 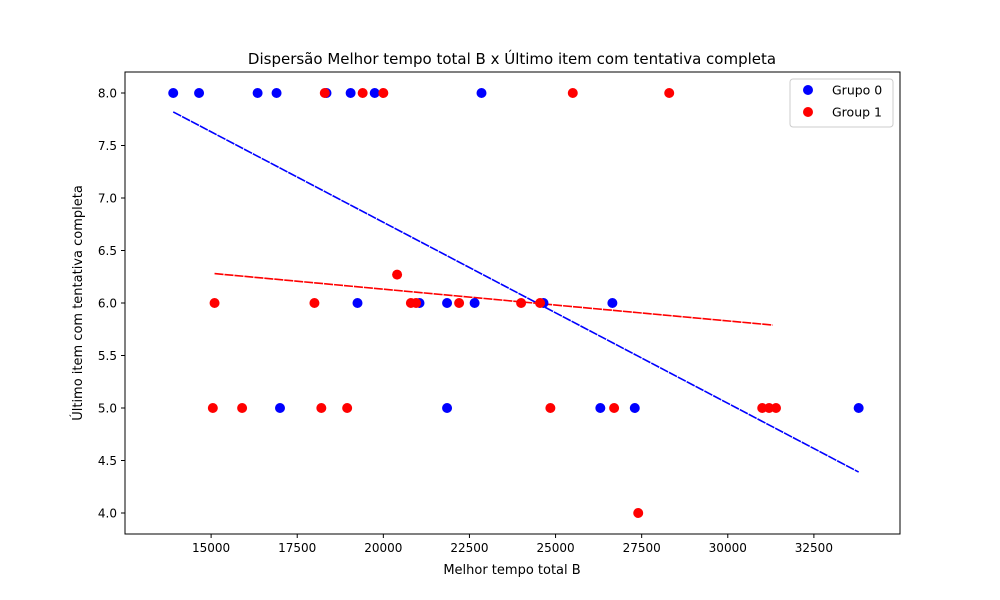 What do you see at coordinates (857, 90) in the screenshot?
I see `legend-label-grupo-0: Grupo 0` at bounding box center [857, 90].